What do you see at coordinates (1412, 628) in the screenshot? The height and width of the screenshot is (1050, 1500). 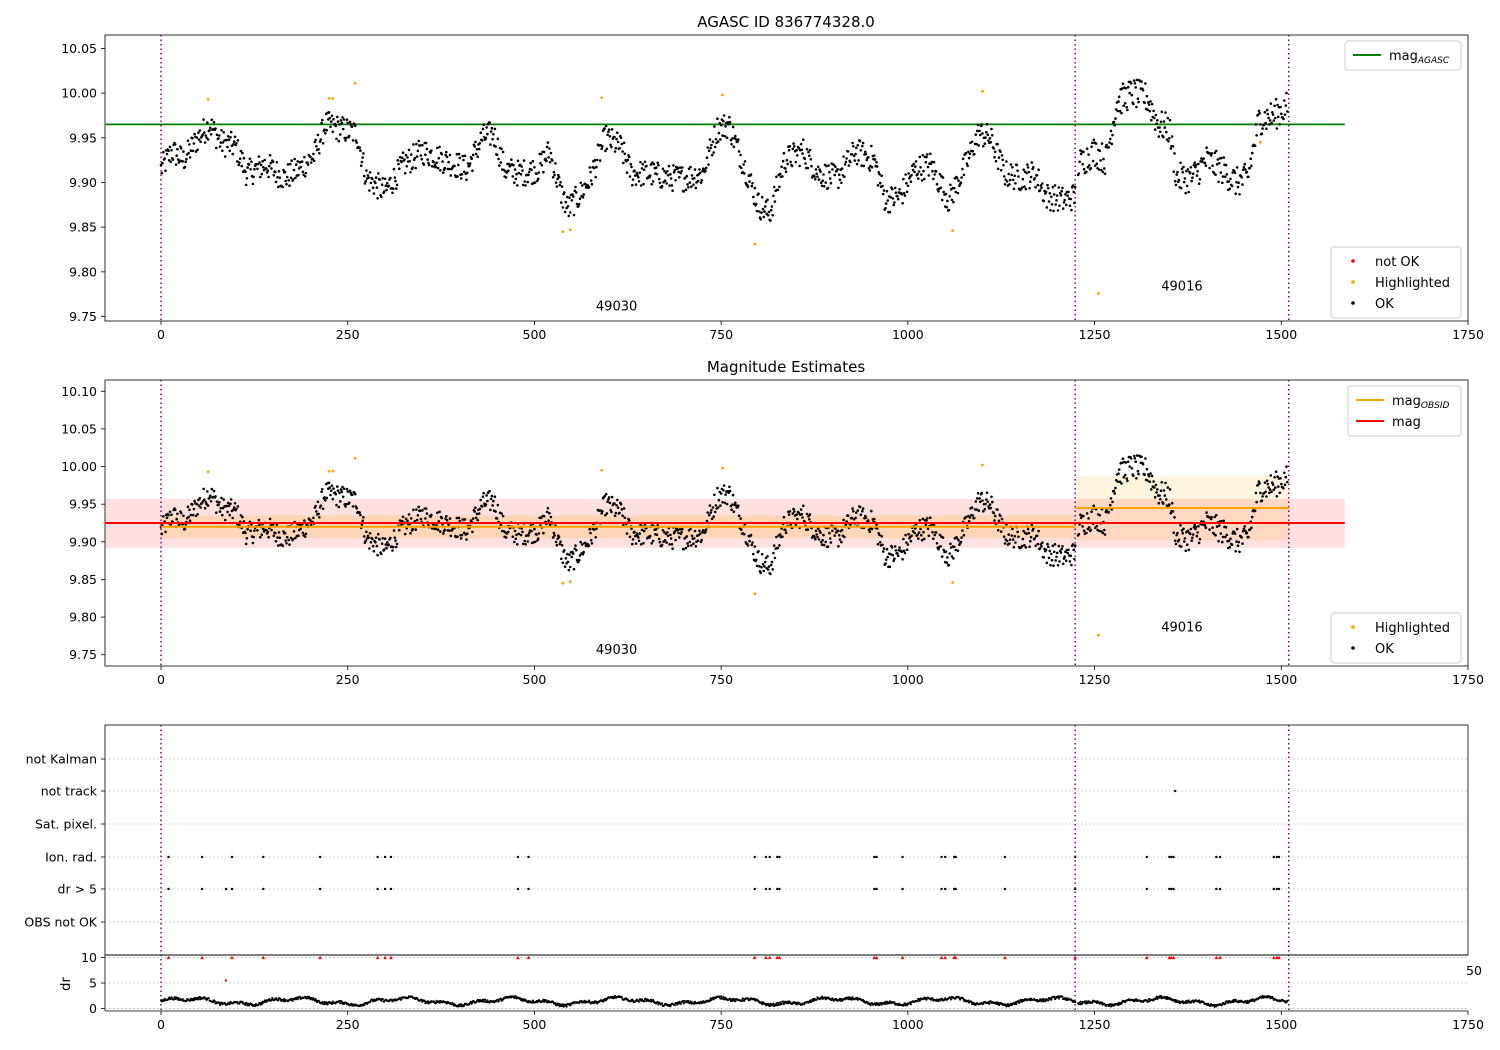 I see `legend-label-text: Highlighted` at bounding box center [1412, 628].